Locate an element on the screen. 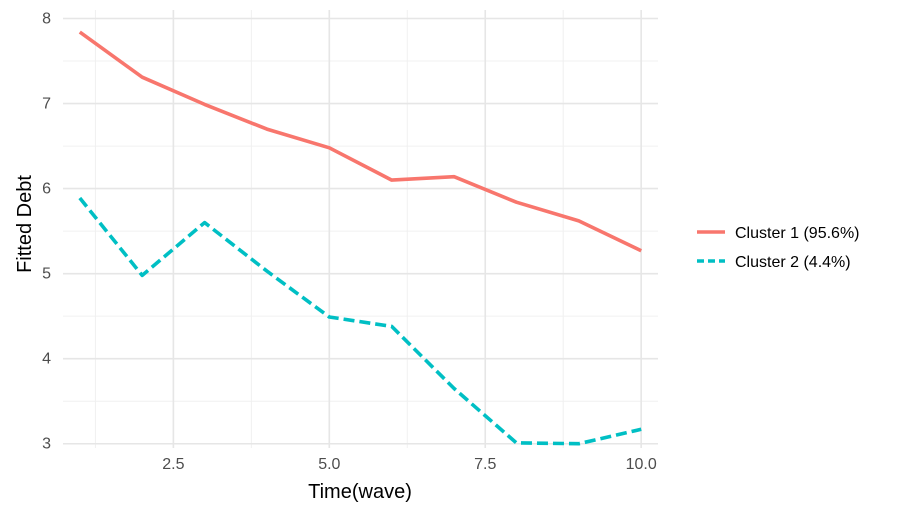 The height and width of the screenshot is (512, 906). y-tick-label: 8 is located at coordinates (46, 19).